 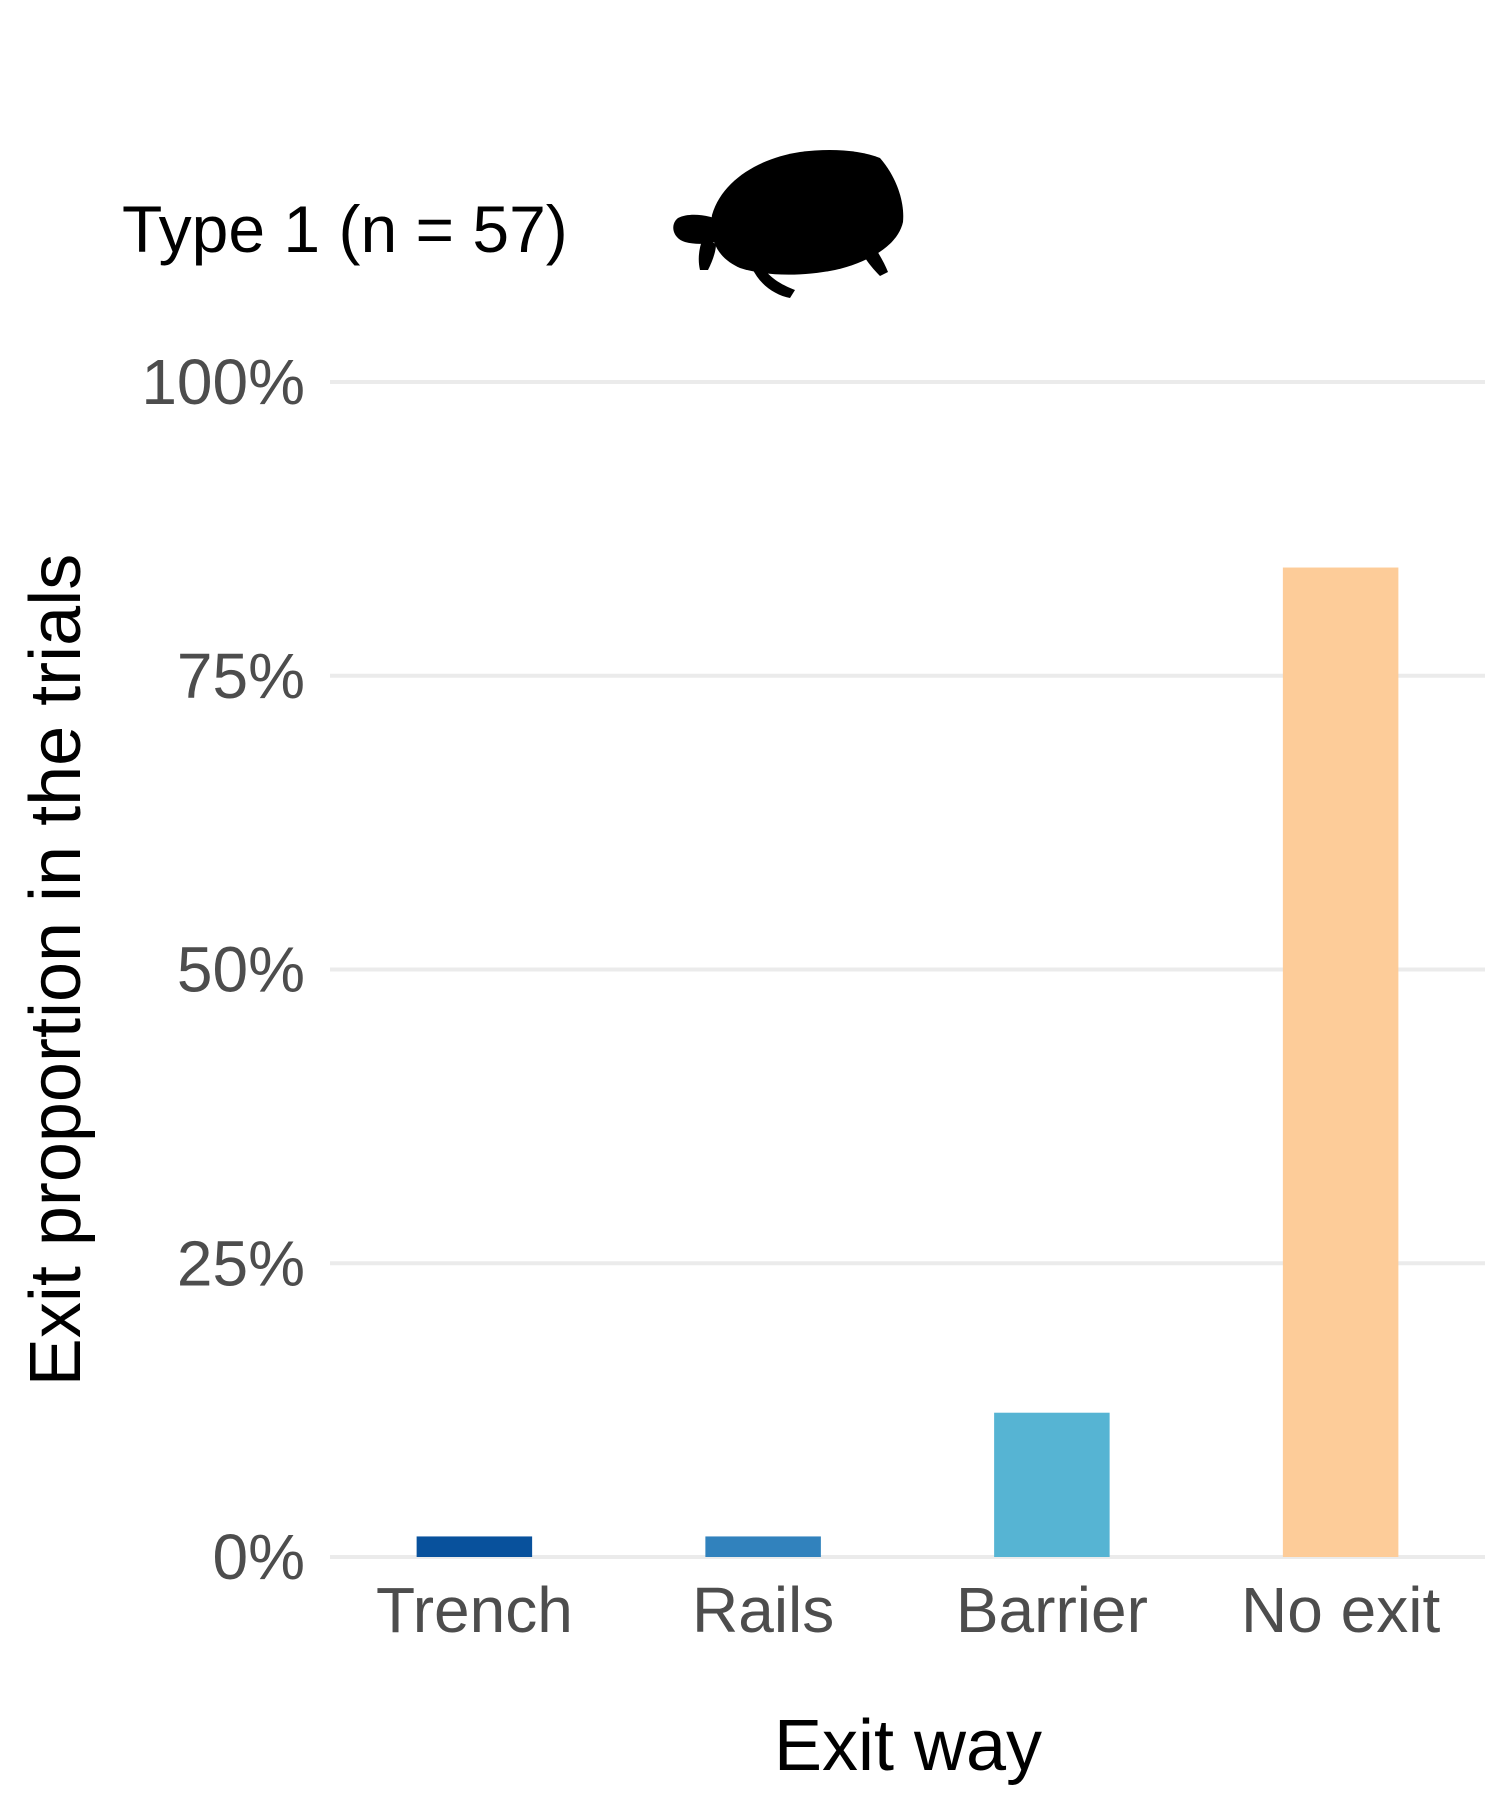 I want to click on x-tick-label: Barrier, so click(x=1052, y=1610).